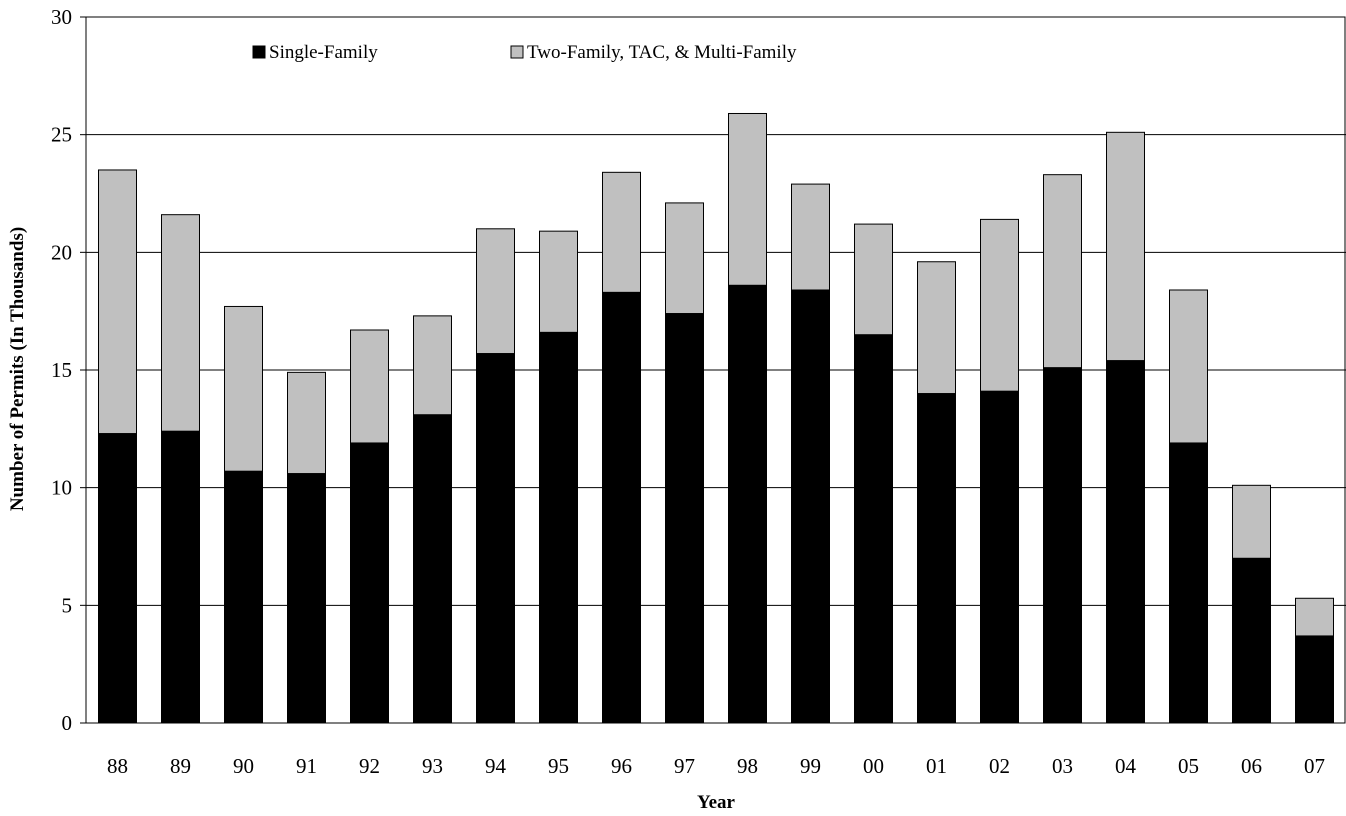 The image size is (1346, 816). What do you see at coordinates (747, 766) in the screenshot?
I see `x-tick-label-98: 98` at bounding box center [747, 766].